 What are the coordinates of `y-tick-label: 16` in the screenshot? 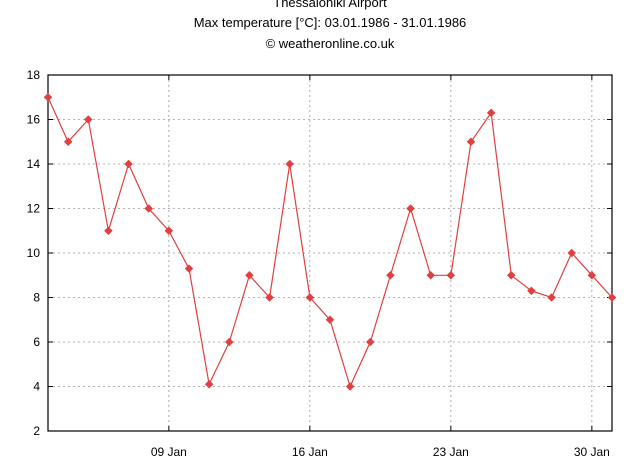 It's located at (34, 120).